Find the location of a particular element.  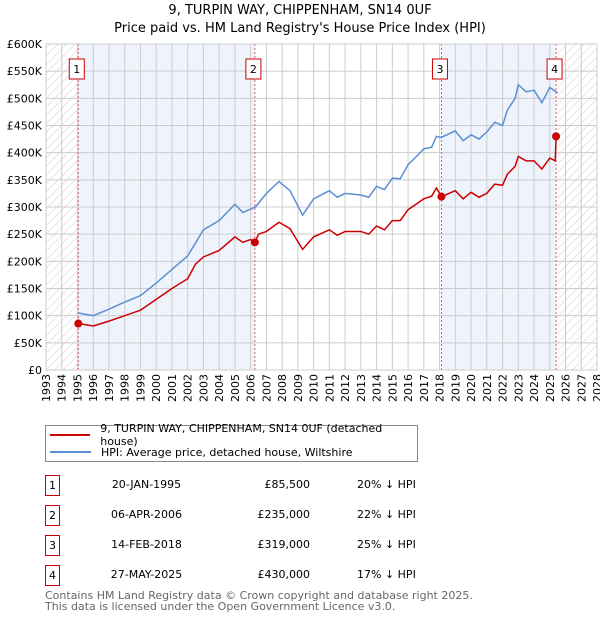

y-tick-label: £350K is located at coordinates (25, 180).